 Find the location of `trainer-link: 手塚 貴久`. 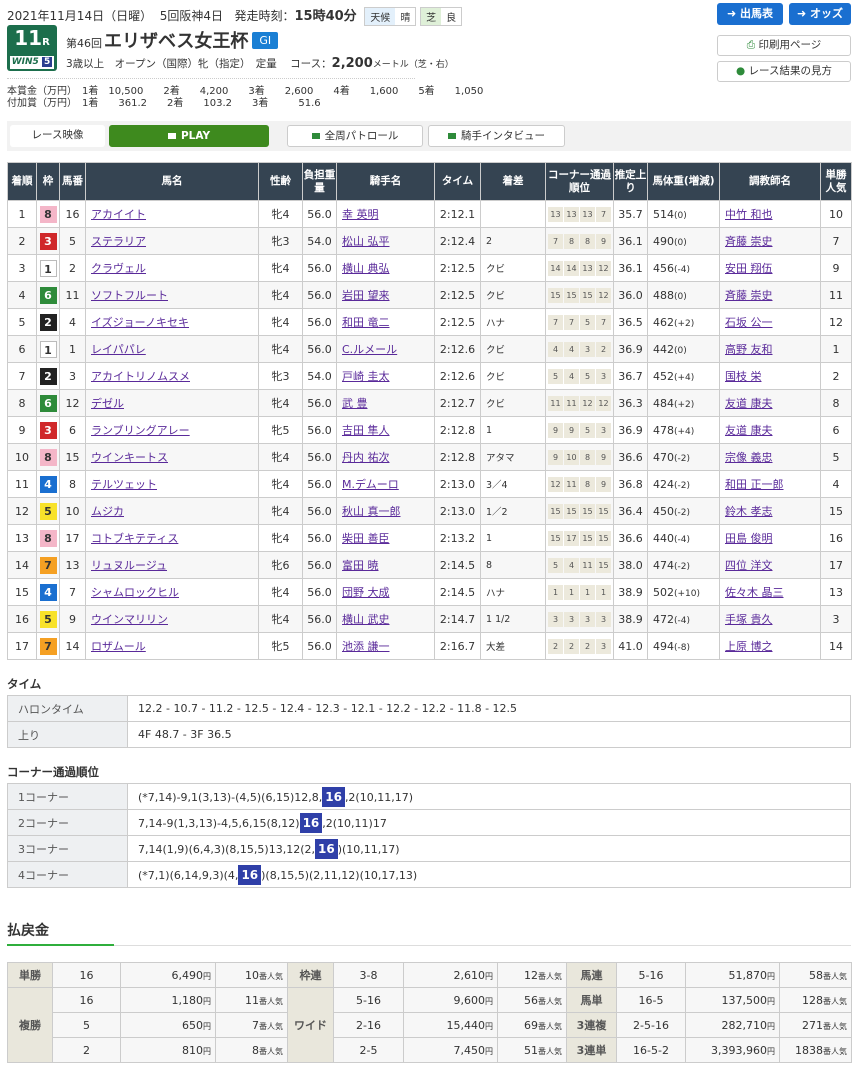

trainer-link: 手塚 貴久 is located at coordinates (749, 619).